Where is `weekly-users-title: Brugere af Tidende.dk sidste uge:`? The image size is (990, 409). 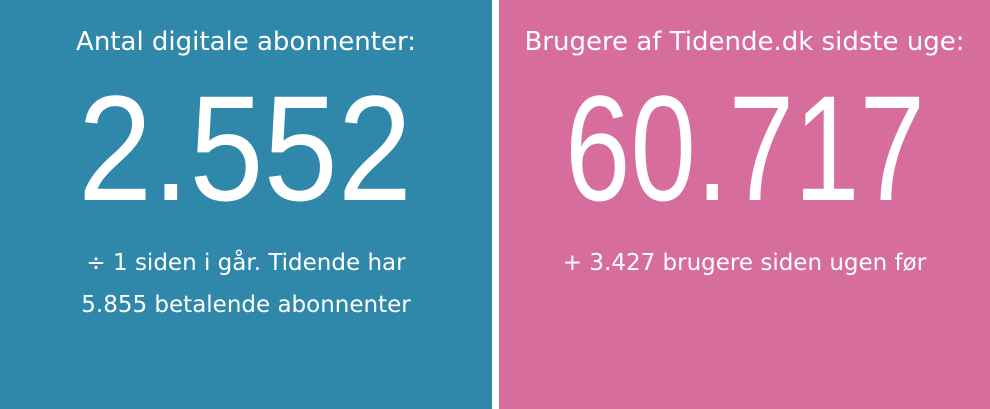
weekly-users-title: Brugere af Tidende.dk sidste uge: is located at coordinates (744, 42).